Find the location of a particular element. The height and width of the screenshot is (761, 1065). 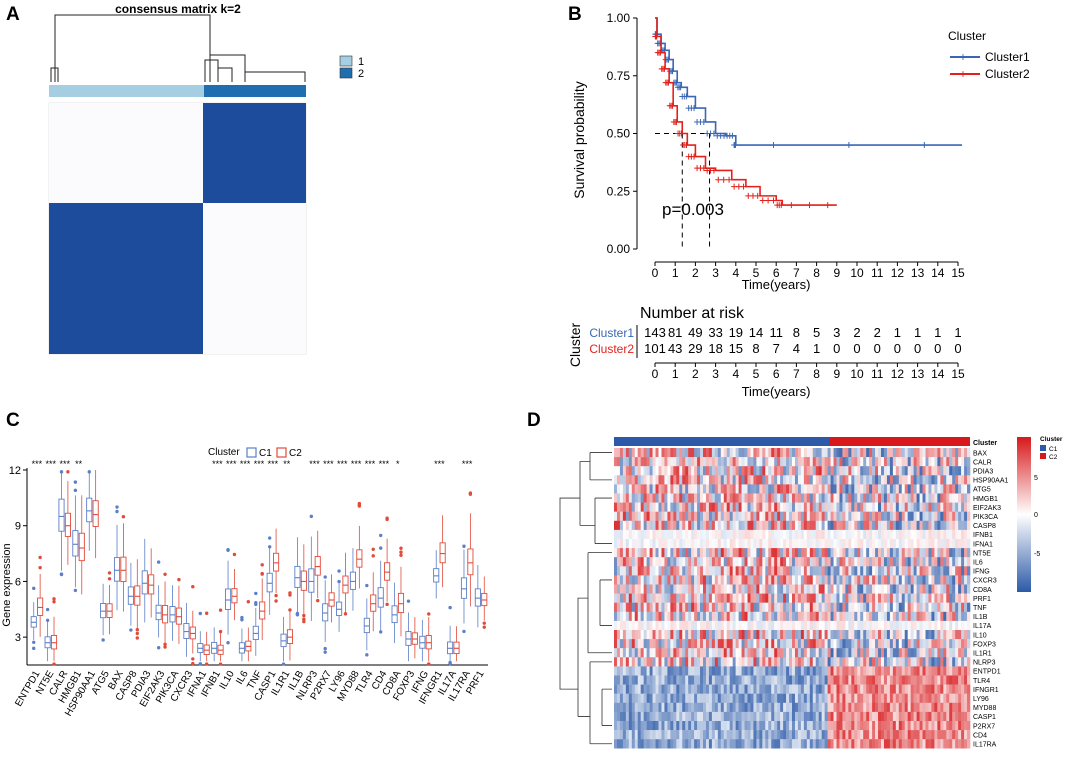

km-curves is located at coordinates (807, 133).